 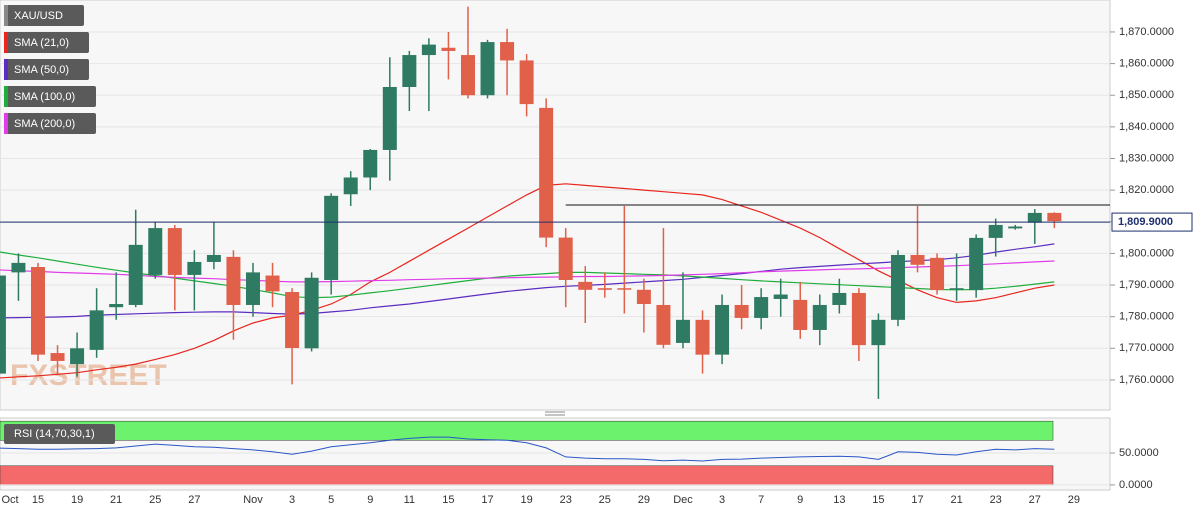 What do you see at coordinates (38, 16) in the screenshot?
I see `legend-label: XAU/USD` at bounding box center [38, 16].